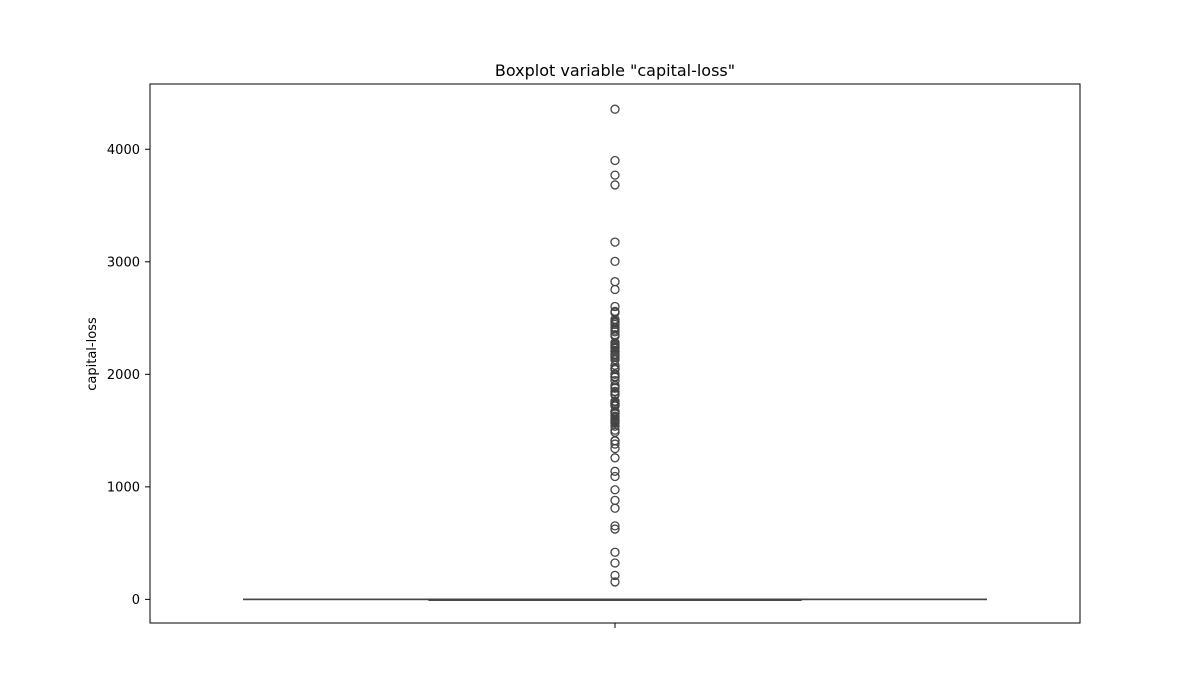 The width and height of the screenshot is (1200, 700). I want to click on y-tick-label: 0, so click(136, 600).